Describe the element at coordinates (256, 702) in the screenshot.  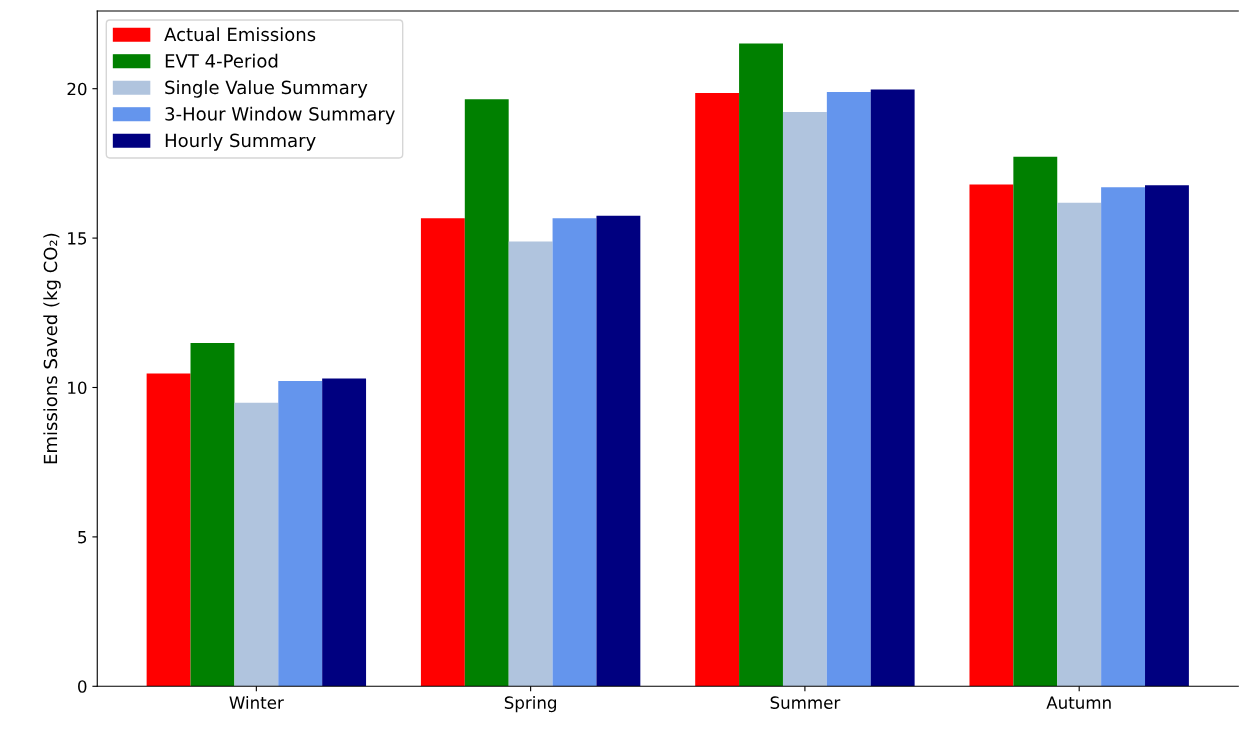
I see `x-tick-label: Winter` at that location.